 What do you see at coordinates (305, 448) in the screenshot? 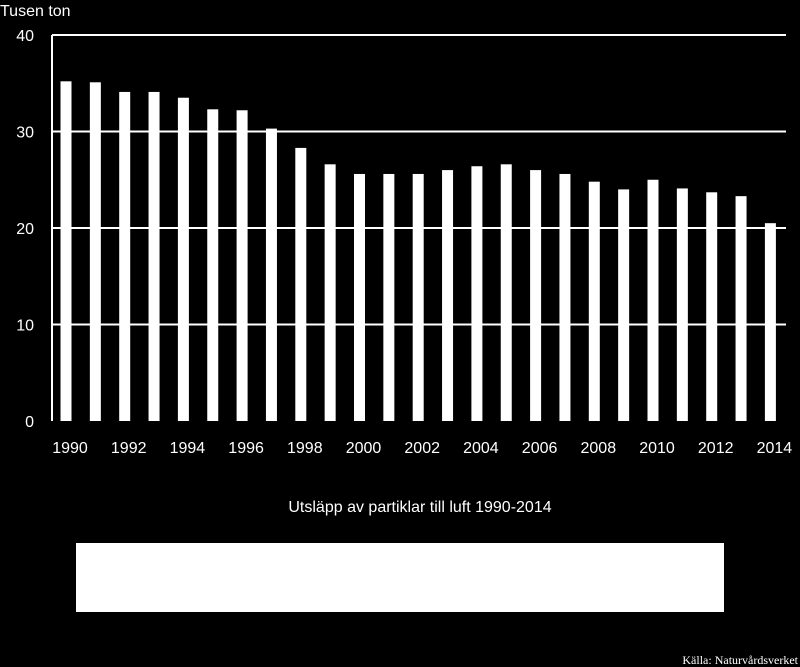
I see `x-tick-label: 1998` at bounding box center [305, 448].